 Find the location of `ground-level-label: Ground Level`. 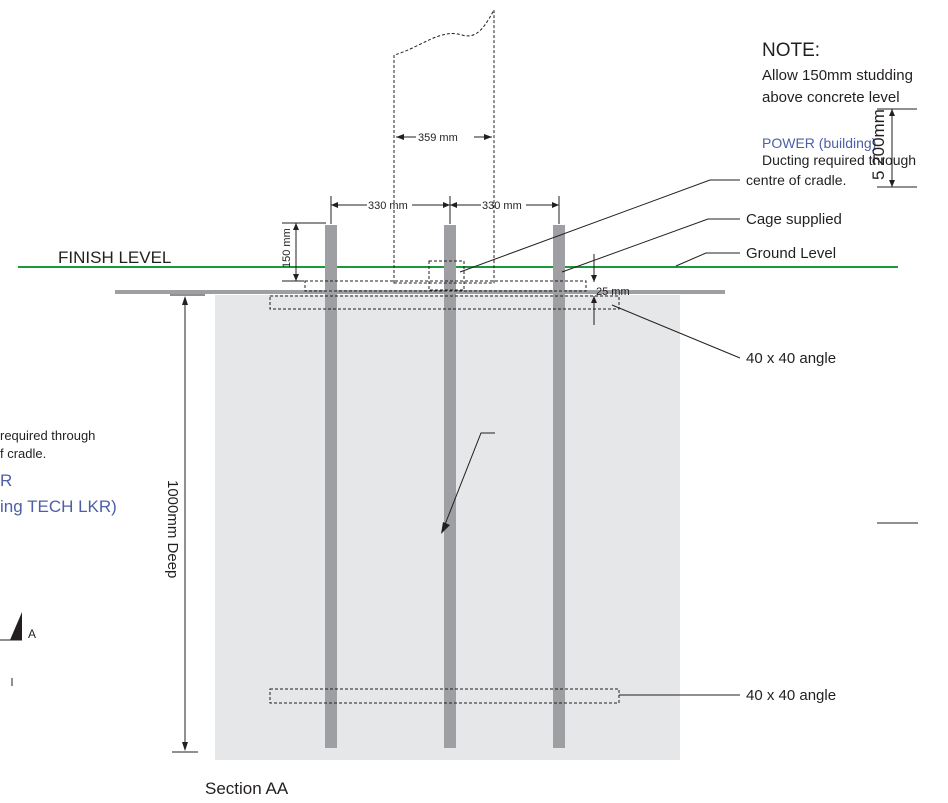

ground-level-label: Ground Level is located at coordinates (791, 253).